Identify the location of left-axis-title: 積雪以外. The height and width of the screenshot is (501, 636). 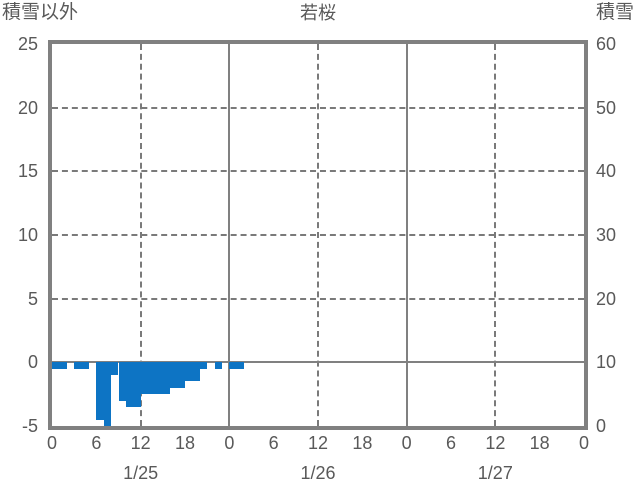
(40, 12).